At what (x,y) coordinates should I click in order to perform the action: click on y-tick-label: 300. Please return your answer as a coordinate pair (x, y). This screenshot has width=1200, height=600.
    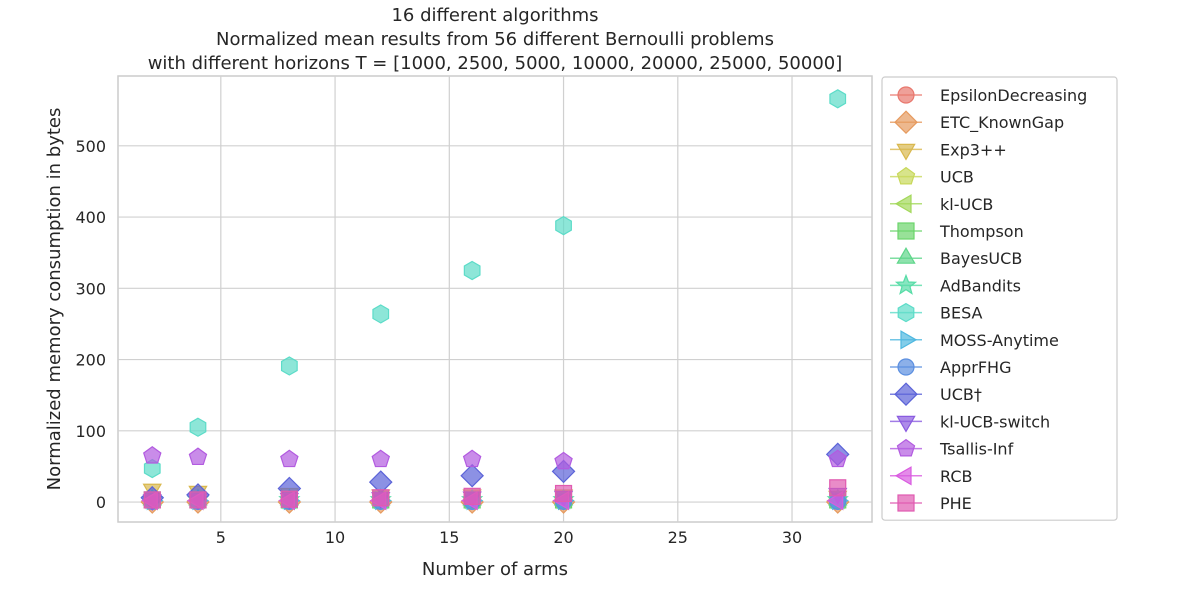
    Looking at the image, I should click on (90, 288).